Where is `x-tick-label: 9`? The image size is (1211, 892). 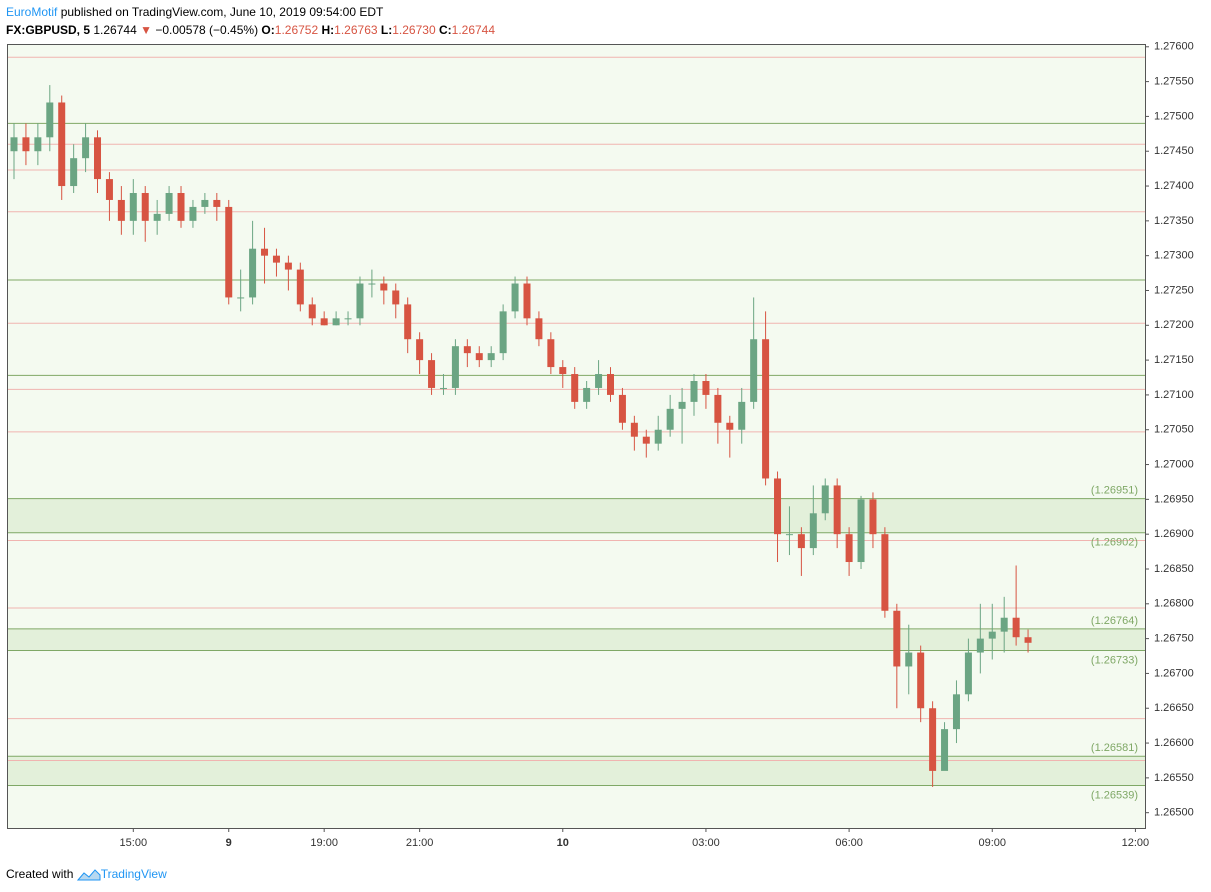 x-tick-label: 9 is located at coordinates (229, 843).